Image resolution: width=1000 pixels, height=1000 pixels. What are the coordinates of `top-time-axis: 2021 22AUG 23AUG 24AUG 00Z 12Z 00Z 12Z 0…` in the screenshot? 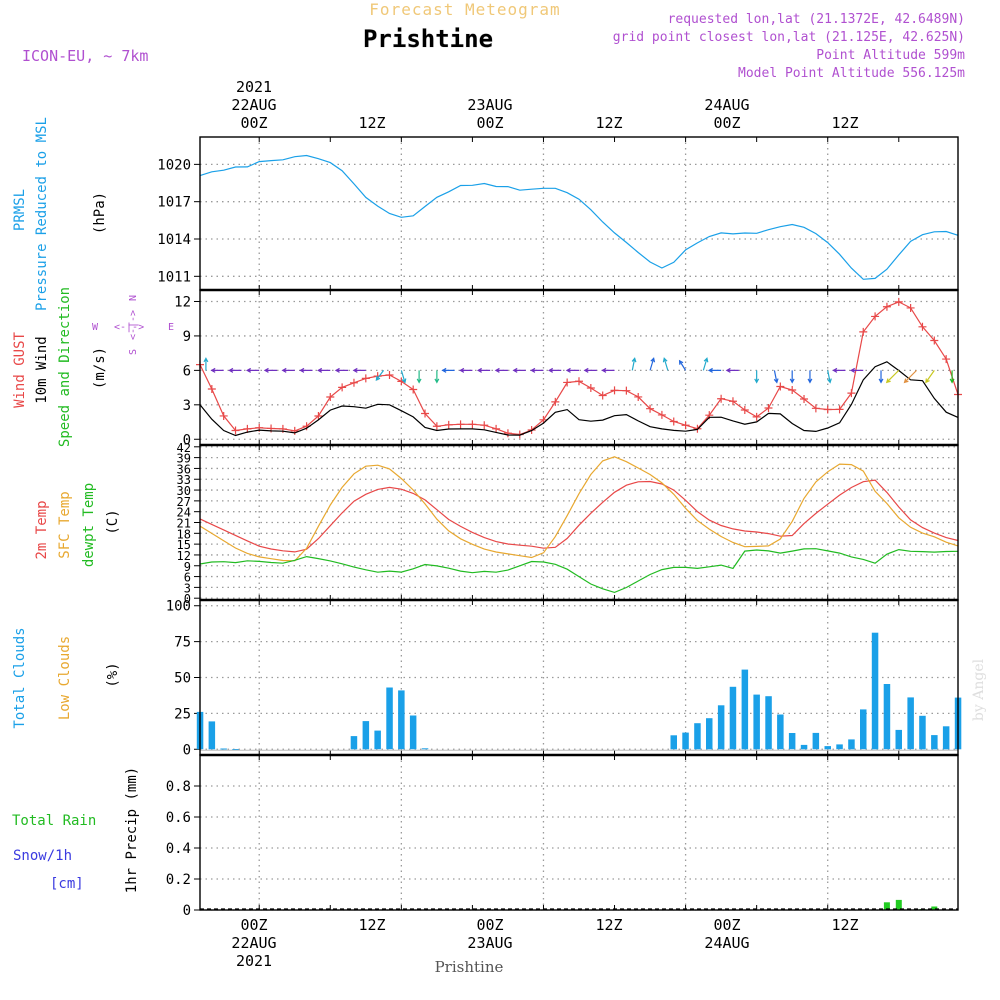 It's located at (544, 105).